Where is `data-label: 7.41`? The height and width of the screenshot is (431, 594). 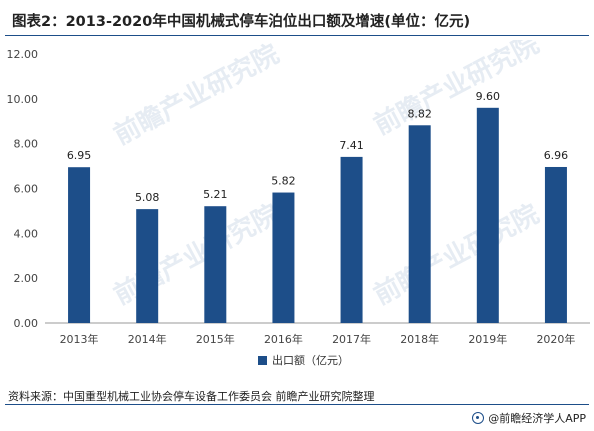 data-label: 7.41 is located at coordinates (351, 145).